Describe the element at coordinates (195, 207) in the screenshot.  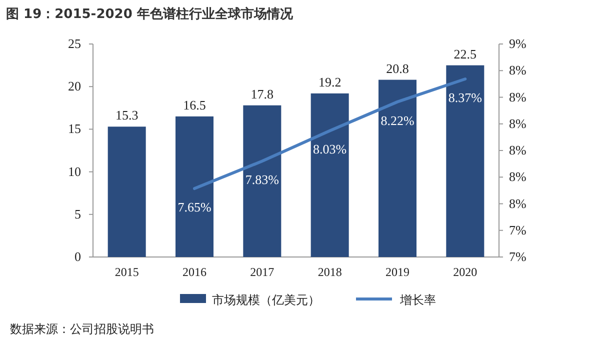
I see `data-label: 7.65%` at that location.